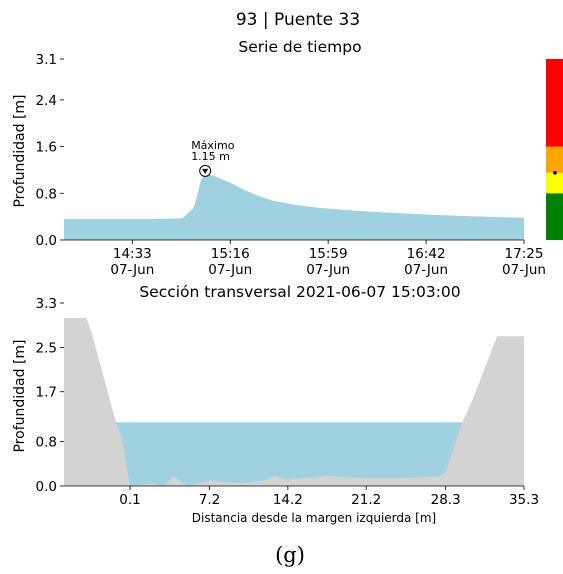 Image resolution: width=563 pixels, height=574 pixels. I want to click on level-bar, so click(554, 149).